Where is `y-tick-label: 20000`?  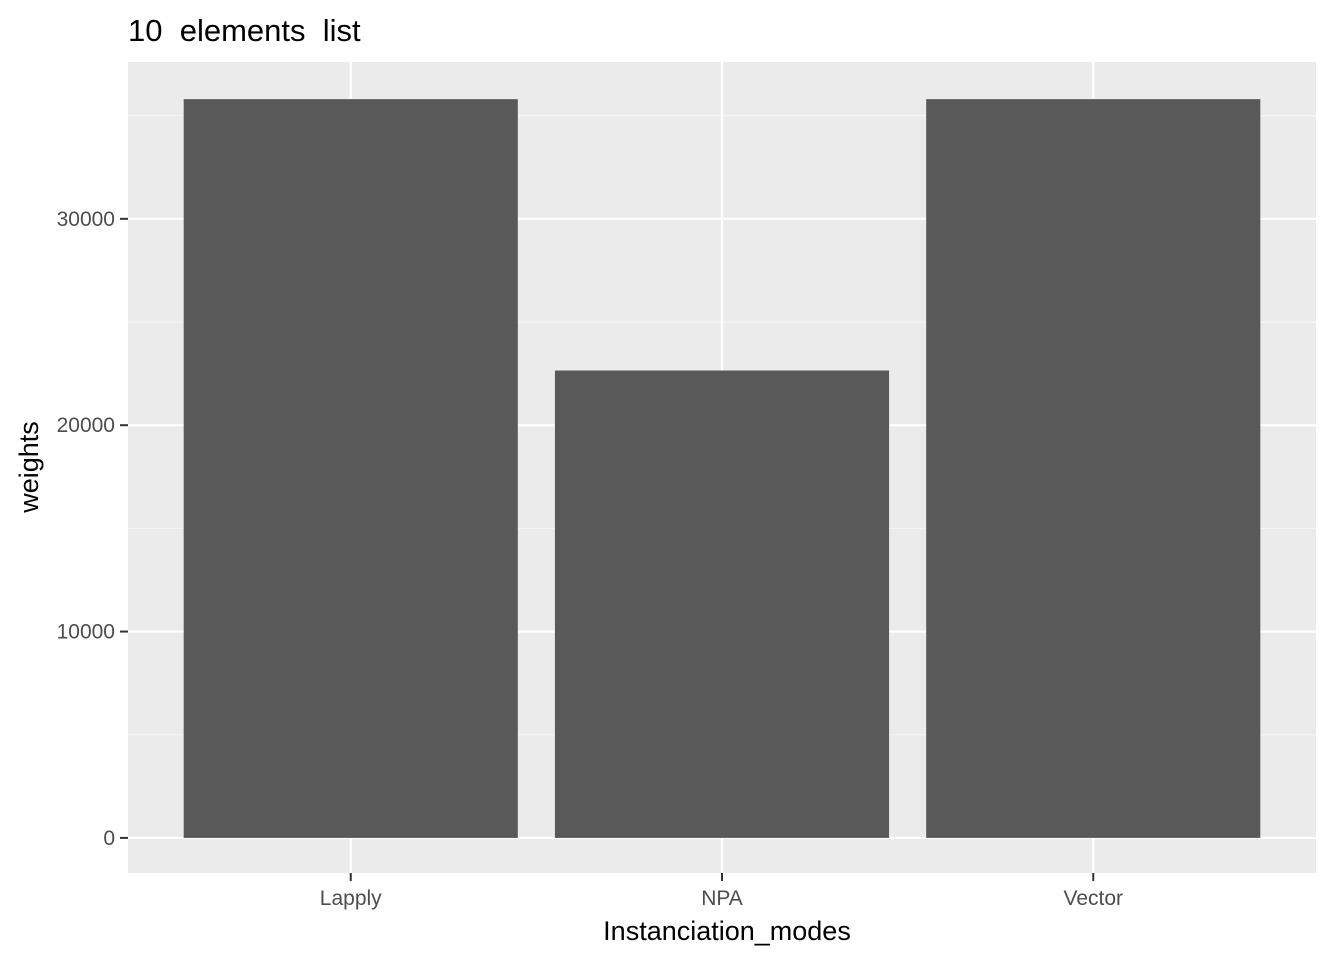
y-tick-label: 20000 is located at coordinates (86, 425).